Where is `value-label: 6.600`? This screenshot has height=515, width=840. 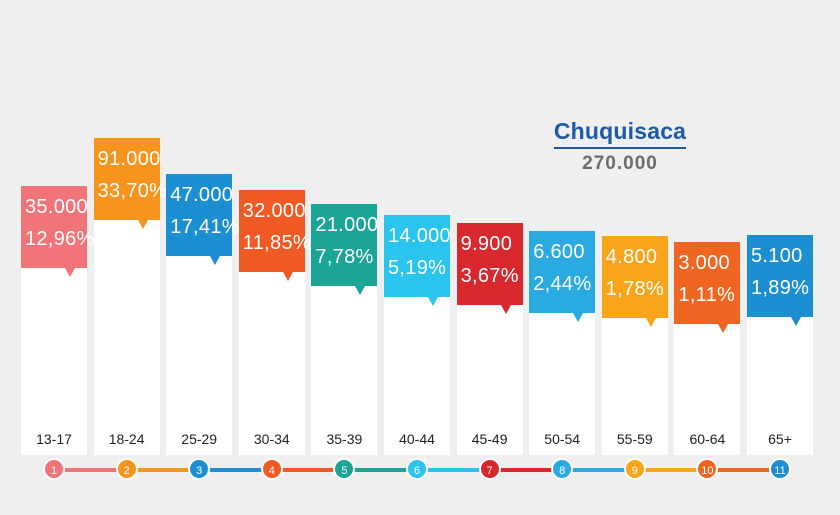
value-label: 6.600 is located at coordinates (559, 252).